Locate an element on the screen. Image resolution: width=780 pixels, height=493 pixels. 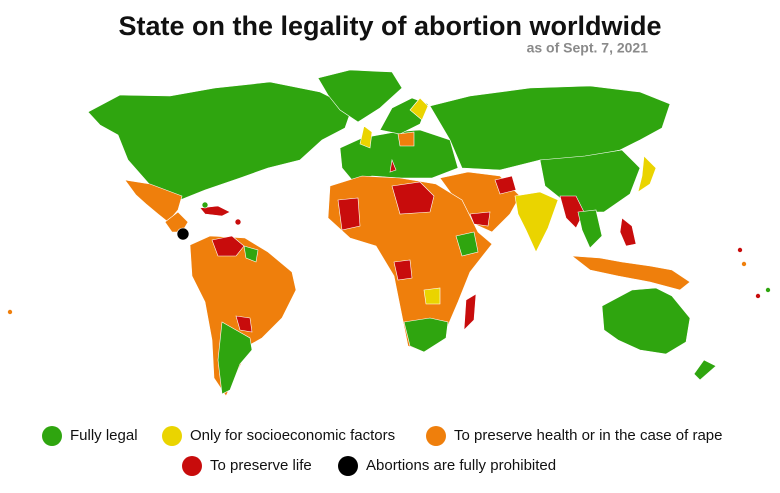
ethiopia is located at coordinates (467, 244).